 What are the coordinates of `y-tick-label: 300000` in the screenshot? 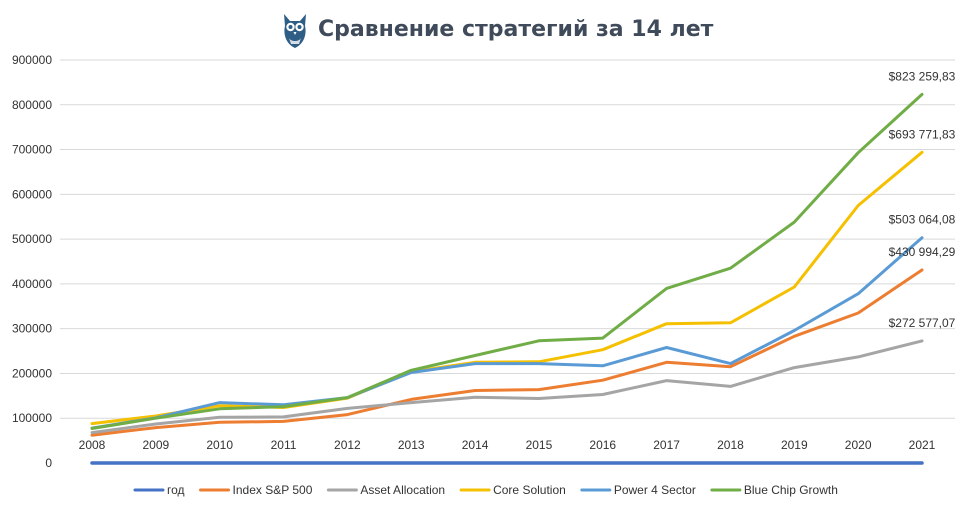 It's located at (32, 329).